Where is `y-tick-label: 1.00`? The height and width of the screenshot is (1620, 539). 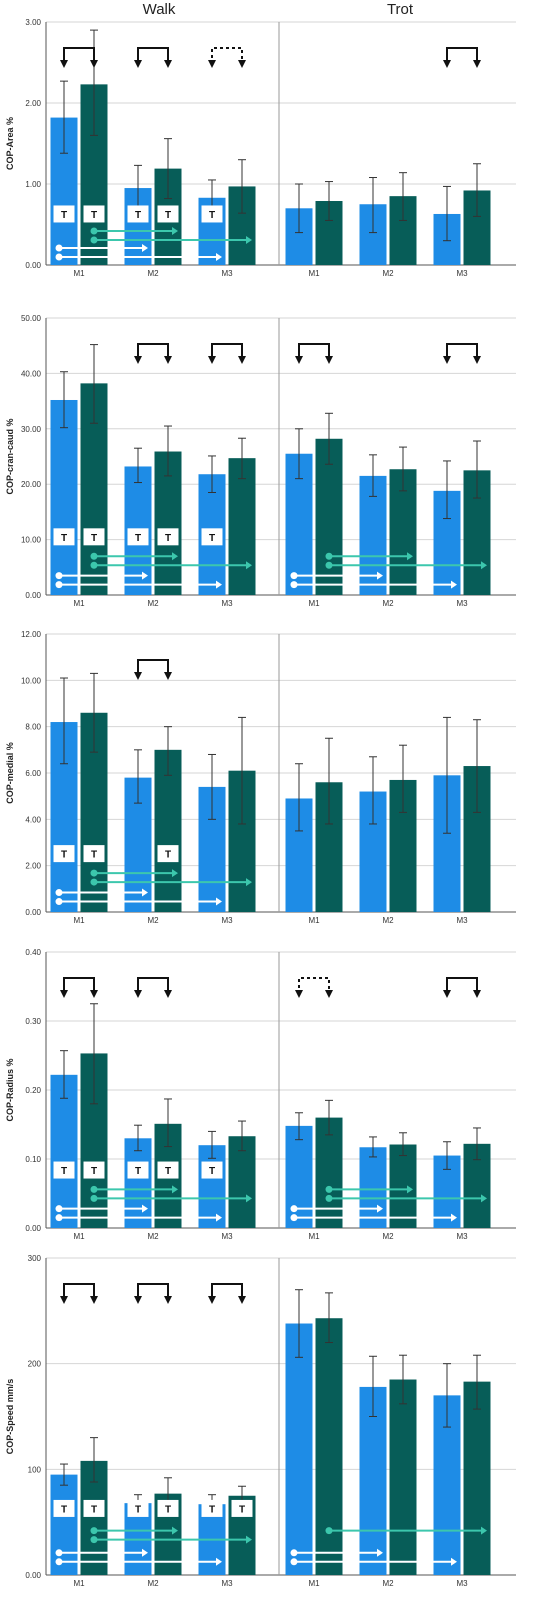
y-tick-label: 1.00 is located at coordinates (33, 184).